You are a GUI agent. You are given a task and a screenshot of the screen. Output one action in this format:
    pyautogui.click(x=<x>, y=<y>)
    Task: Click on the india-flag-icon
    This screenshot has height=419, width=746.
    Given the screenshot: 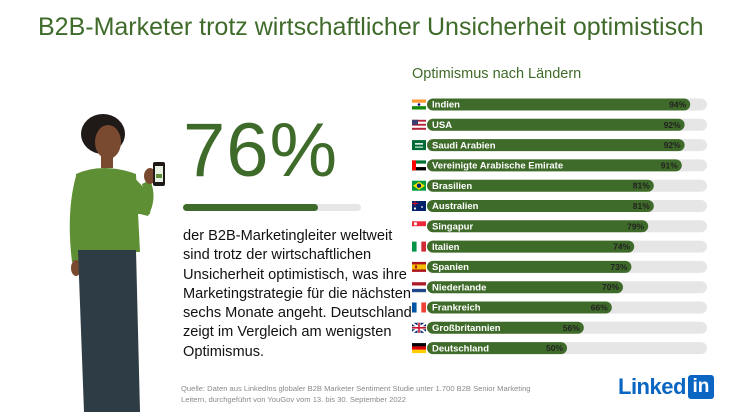 What is the action you would take?
    pyautogui.click(x=419, y=104)
    